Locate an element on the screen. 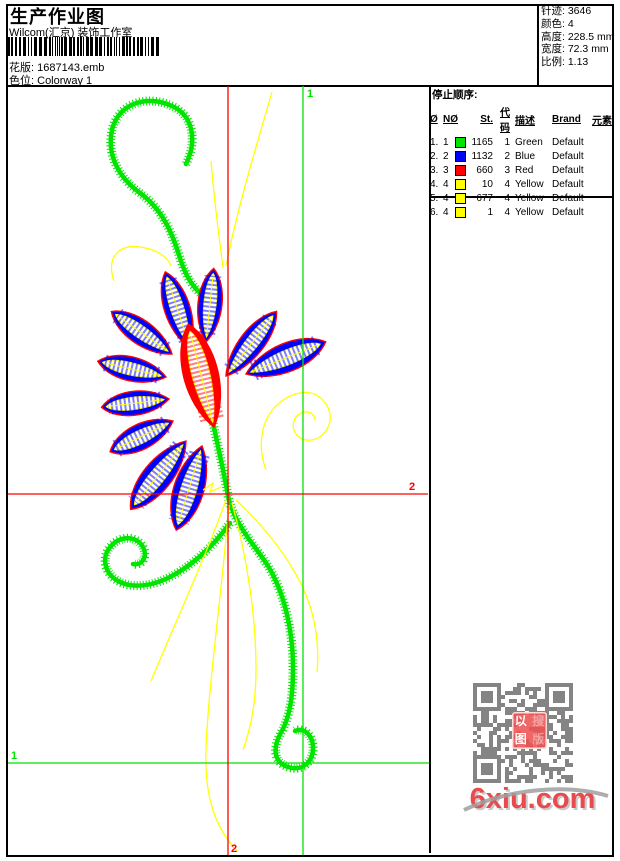 The height and width of the screenshot is (861, 620). marker-end-right: 2 is located at coordinates (412, 487).